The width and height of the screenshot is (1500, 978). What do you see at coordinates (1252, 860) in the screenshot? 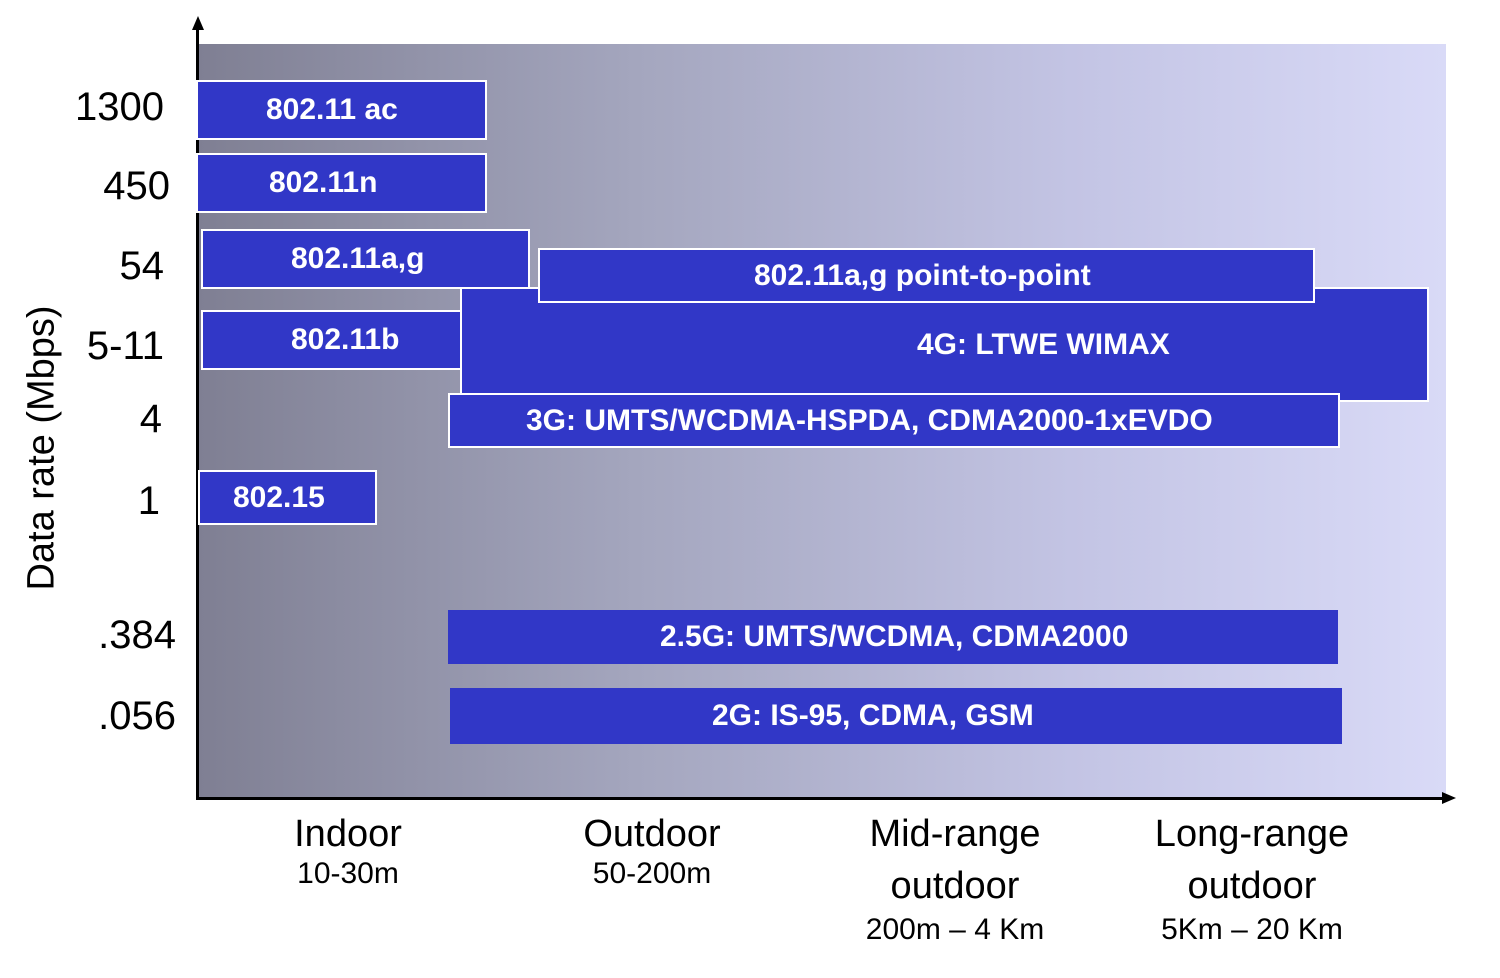
I see `x-category-long-range-name: Long-range outdoor` at bounding box center [1252, 860].